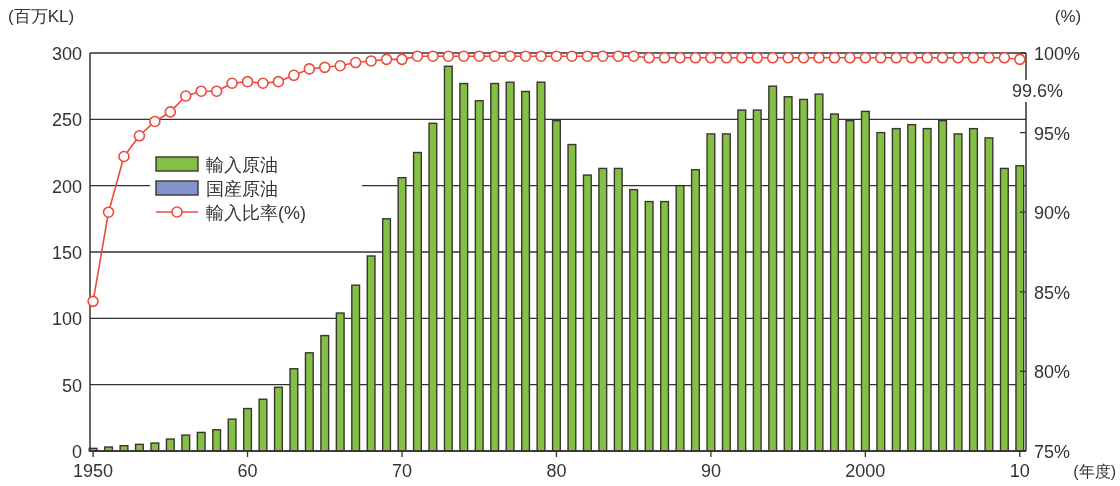 Image resolution: width=1120 pixels, height=486 pixels. Describe the element at coordinates (402, 471) in the screenshot. I see `x-tick-label: 70` at that location.